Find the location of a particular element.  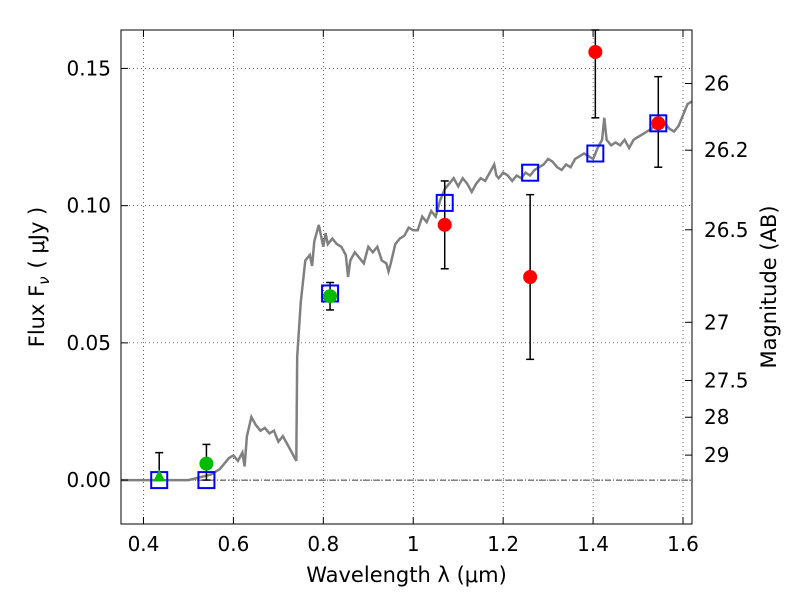

y-axis-label-main: Flux F is located at coordinates (37, 316).